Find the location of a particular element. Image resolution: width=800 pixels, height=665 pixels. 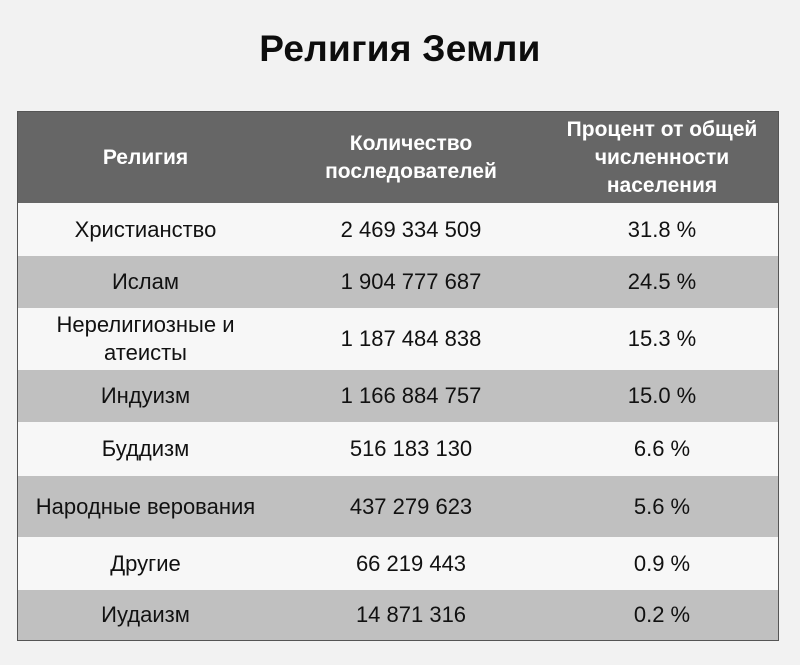

followers-cell: 1 904 777 687 is located at coordinates (411, 281).